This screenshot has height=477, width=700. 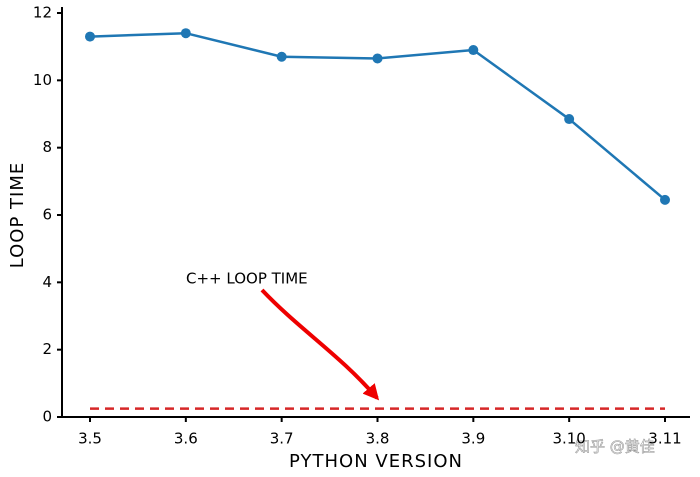 What do you see at coordinates (90, 439) in the screenshot?
I see `x-tick-label: 3.5` at bounding box center [90, 439].